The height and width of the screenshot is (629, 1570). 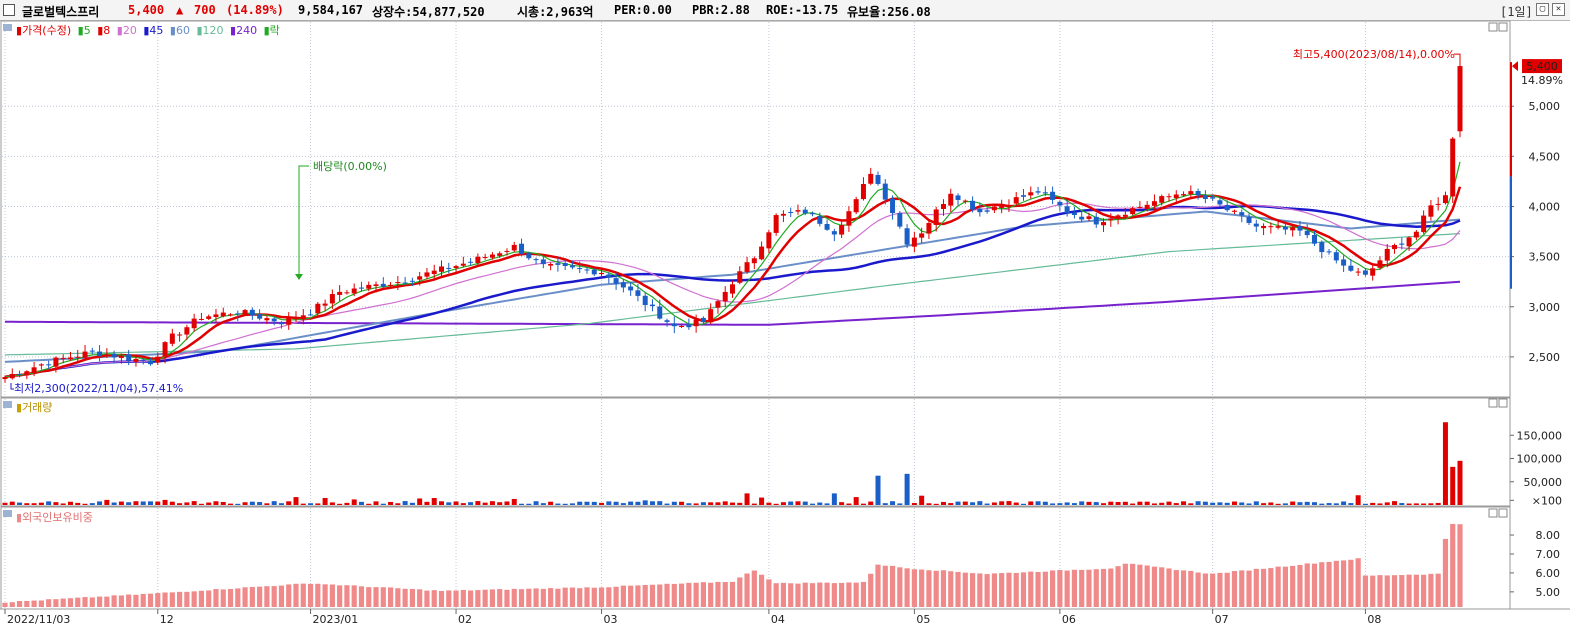 I want to click on y-tick-label: 4,500, so click(x=1545, y=156).